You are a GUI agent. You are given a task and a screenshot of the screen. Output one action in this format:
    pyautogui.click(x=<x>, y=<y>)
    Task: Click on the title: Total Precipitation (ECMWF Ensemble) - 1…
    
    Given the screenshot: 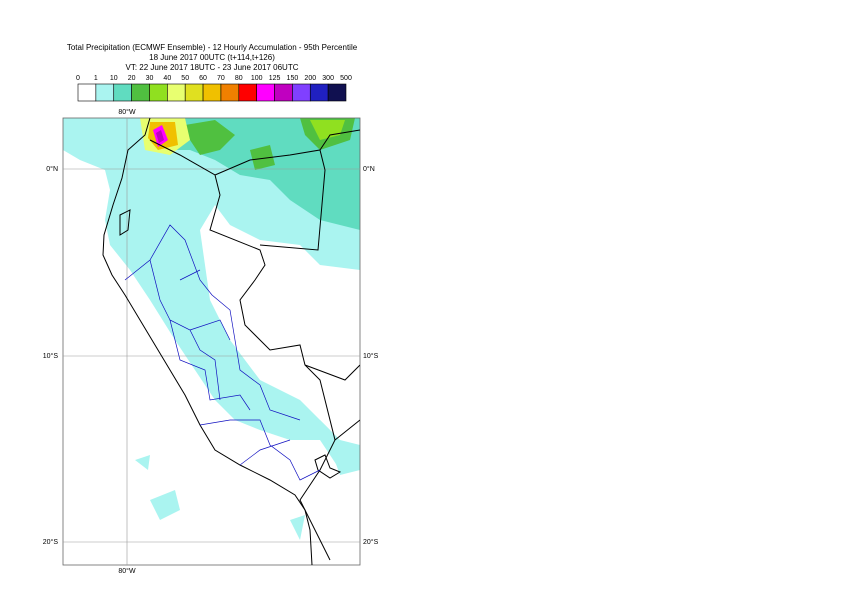 What is the action you would take?
    pyautogui.click(x=212, y=47)
    